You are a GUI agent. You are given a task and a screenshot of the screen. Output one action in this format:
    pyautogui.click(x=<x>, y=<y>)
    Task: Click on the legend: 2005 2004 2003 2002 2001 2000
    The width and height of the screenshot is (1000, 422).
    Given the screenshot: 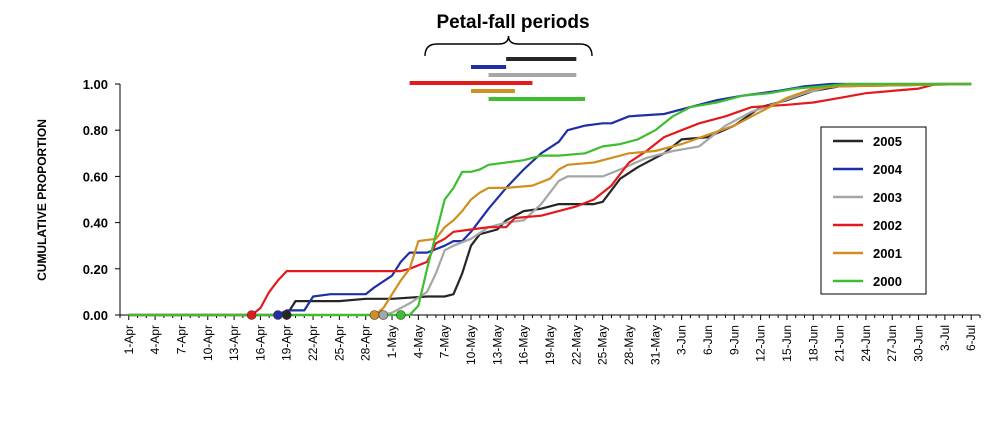 What is the action you would take?
    pyautogui.click(x=873, y=210)
    